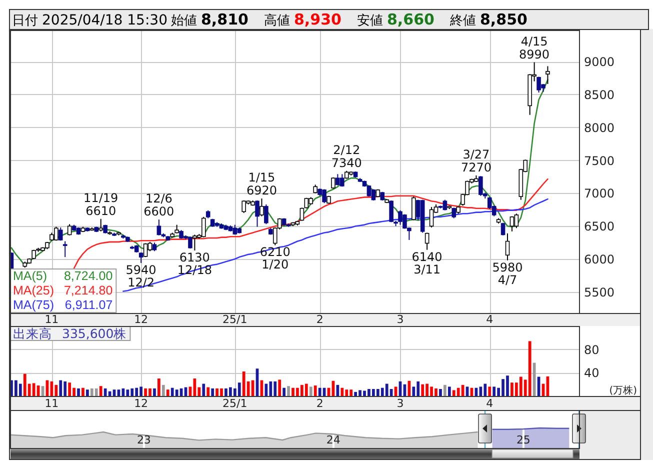 This screenshot has height=470, width=653. Describe the element at coordinates (141, 276) in the screenshot. I see `annotation: 5940 12/2` at that location.